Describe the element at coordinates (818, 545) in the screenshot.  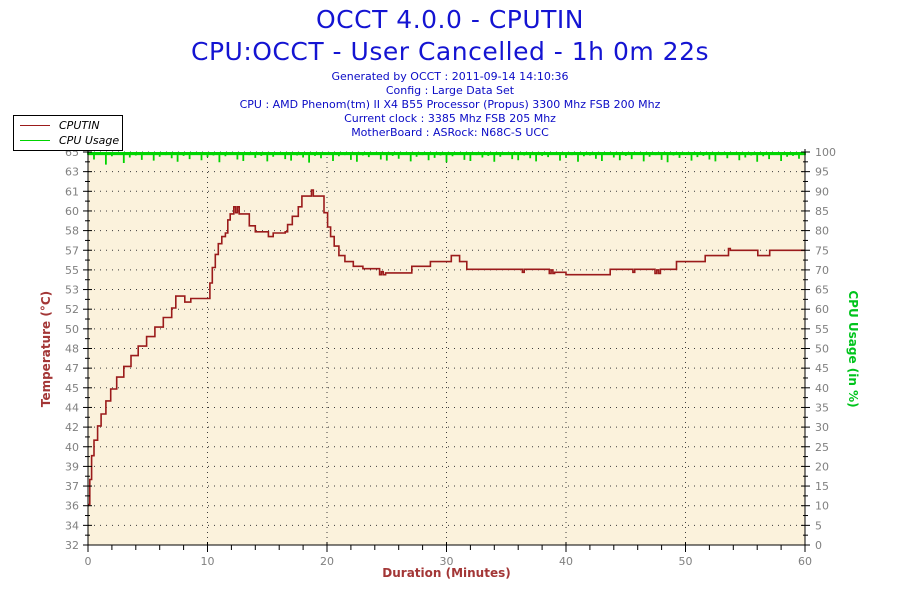
I see `right-tick-label: 0` at that location.